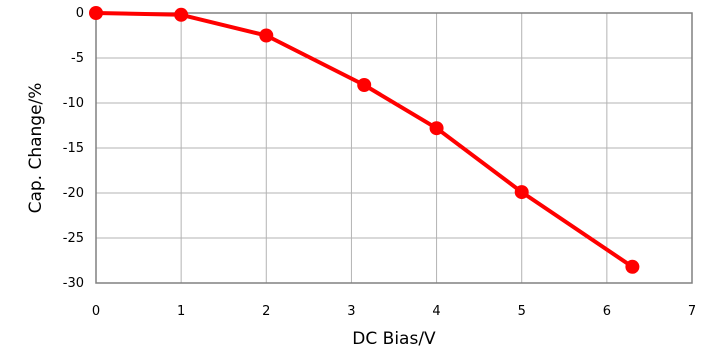  Describe the element at coordinates (181, 311) in the screenshot. I see `x-tick-label: 1` at that location.